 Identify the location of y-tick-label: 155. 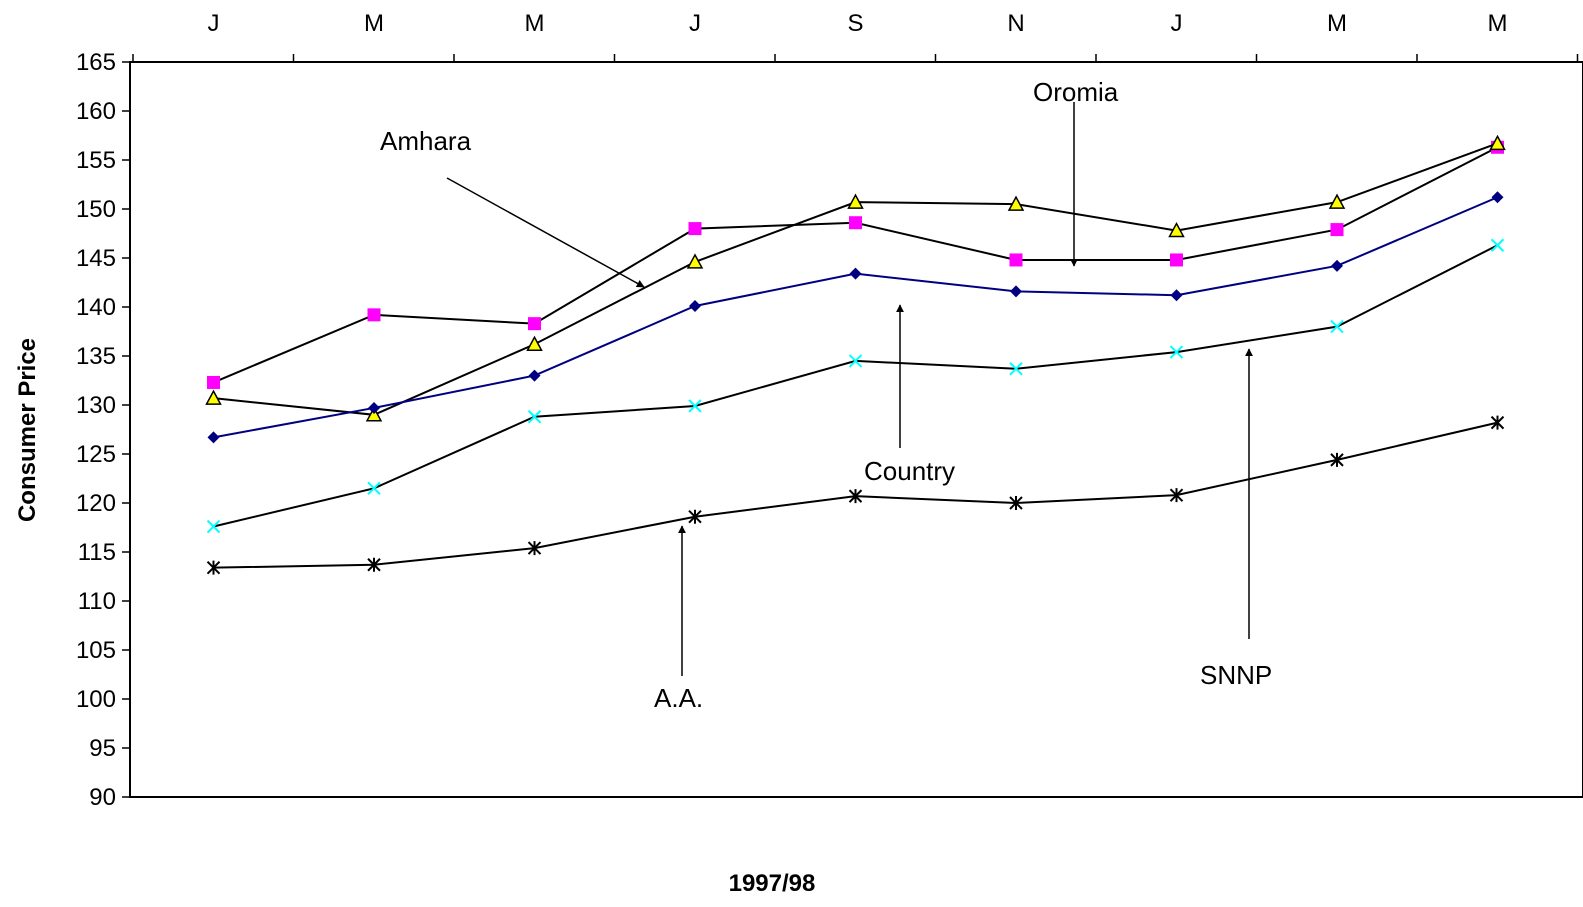
(96, 160).